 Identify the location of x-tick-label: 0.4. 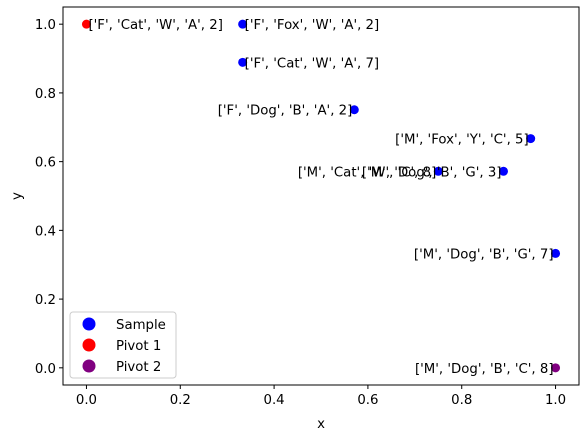
(274, 400).